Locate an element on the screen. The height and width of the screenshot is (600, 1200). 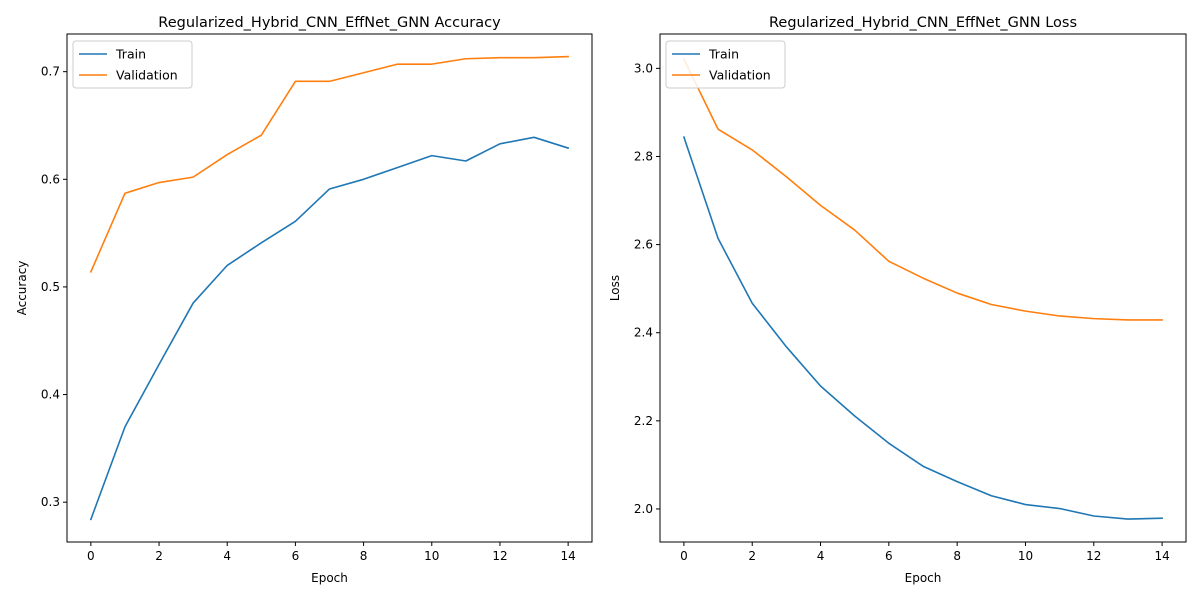
loss-chart-title: Regularized_Hybrid_CNN_EffNet_GNN Loss is located at coordinates (923, 23).